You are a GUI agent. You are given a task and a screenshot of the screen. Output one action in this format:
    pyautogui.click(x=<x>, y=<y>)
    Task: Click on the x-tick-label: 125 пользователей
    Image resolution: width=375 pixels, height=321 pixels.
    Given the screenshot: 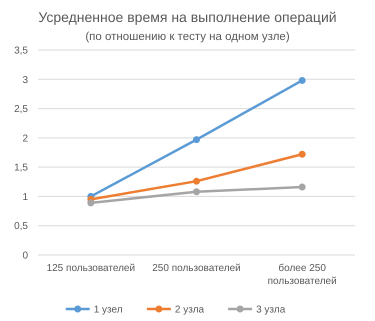 What is the action you would take?
    pyautogui.click(x=91, y=268)
    